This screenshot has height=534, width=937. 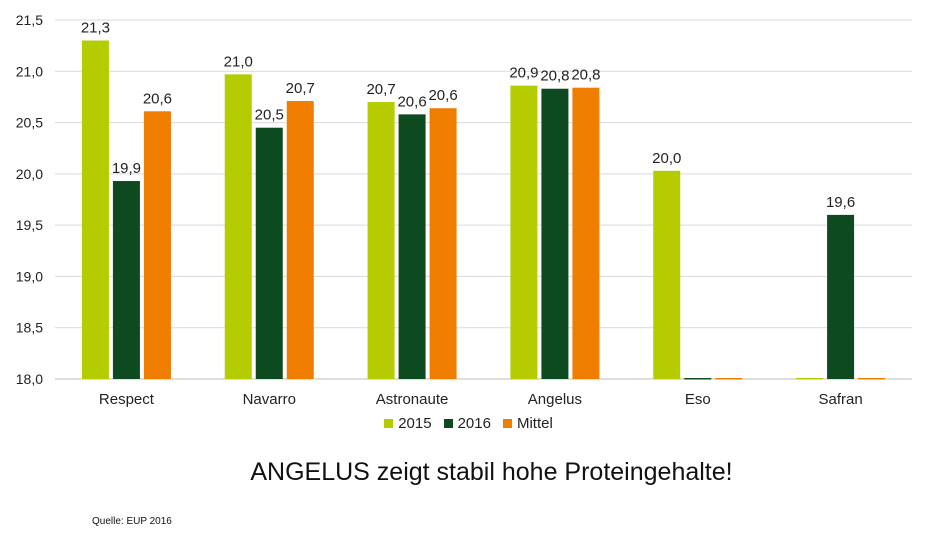 I want to click on y-tick-label: 19,0, so click(x=29, y=276).